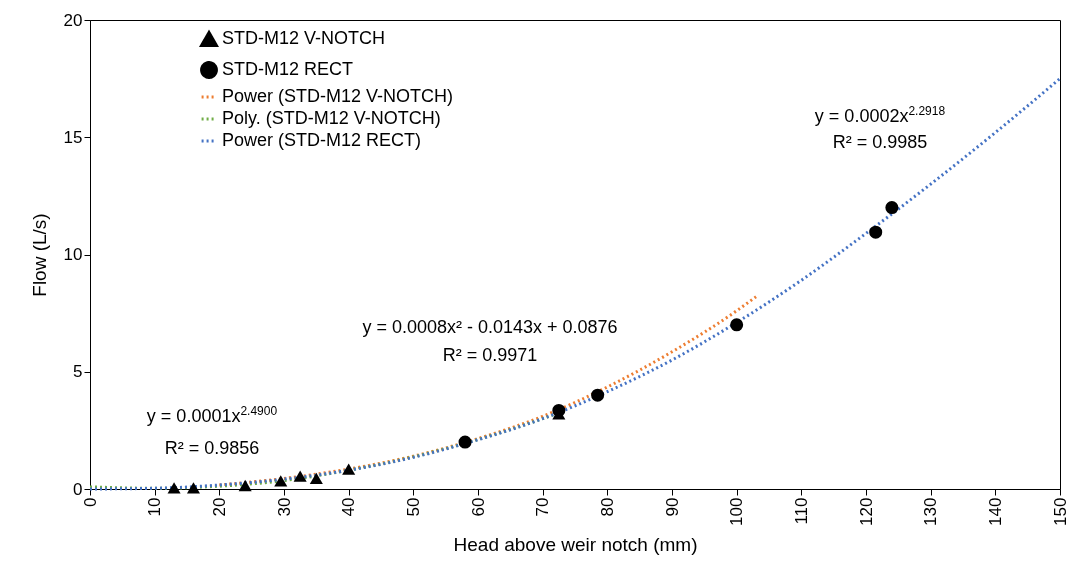 This screenshot has height=580, width=1068. Describe the element at coordinates (288, 69) in the screenshot. I see `legend-label: STD-M12 RECT` at that location.